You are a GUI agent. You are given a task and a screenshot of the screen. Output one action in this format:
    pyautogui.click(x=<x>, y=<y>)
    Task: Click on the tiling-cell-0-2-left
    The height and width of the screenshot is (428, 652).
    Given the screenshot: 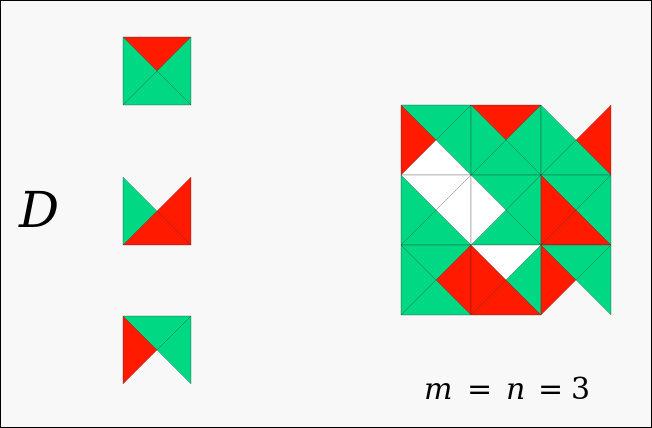 What is the action you would take?
    pyautogui.click(x=558, y=140)
    